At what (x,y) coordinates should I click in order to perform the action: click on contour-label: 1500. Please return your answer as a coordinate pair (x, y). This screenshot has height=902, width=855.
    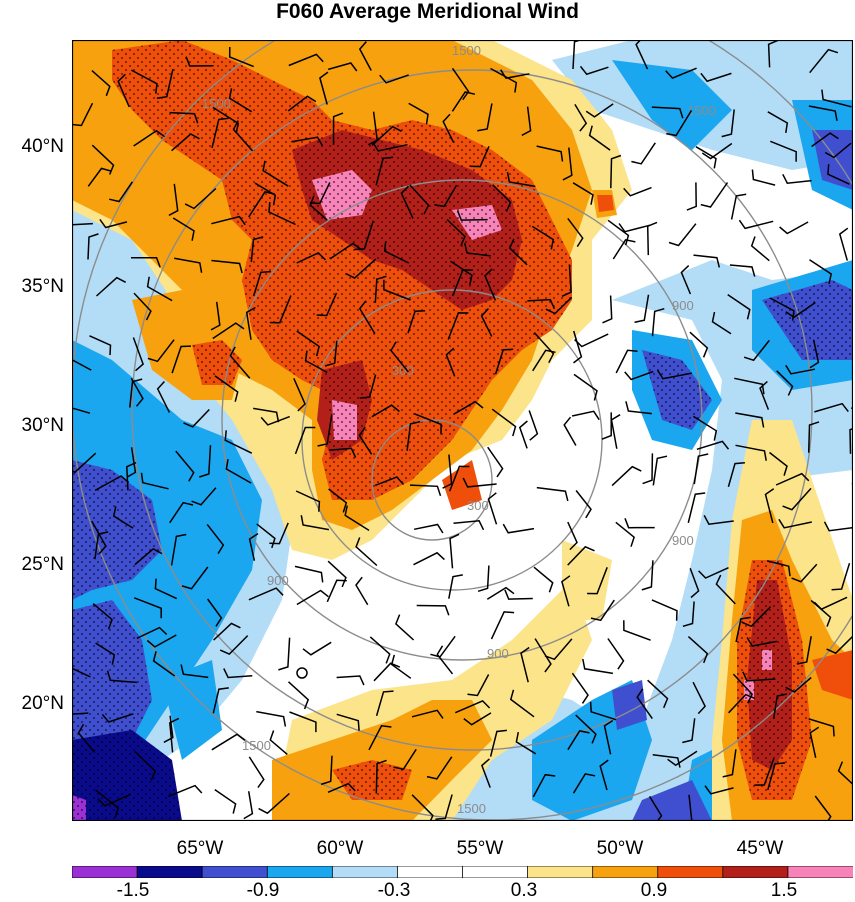
    Looking at the image, I should click on (701, 110).